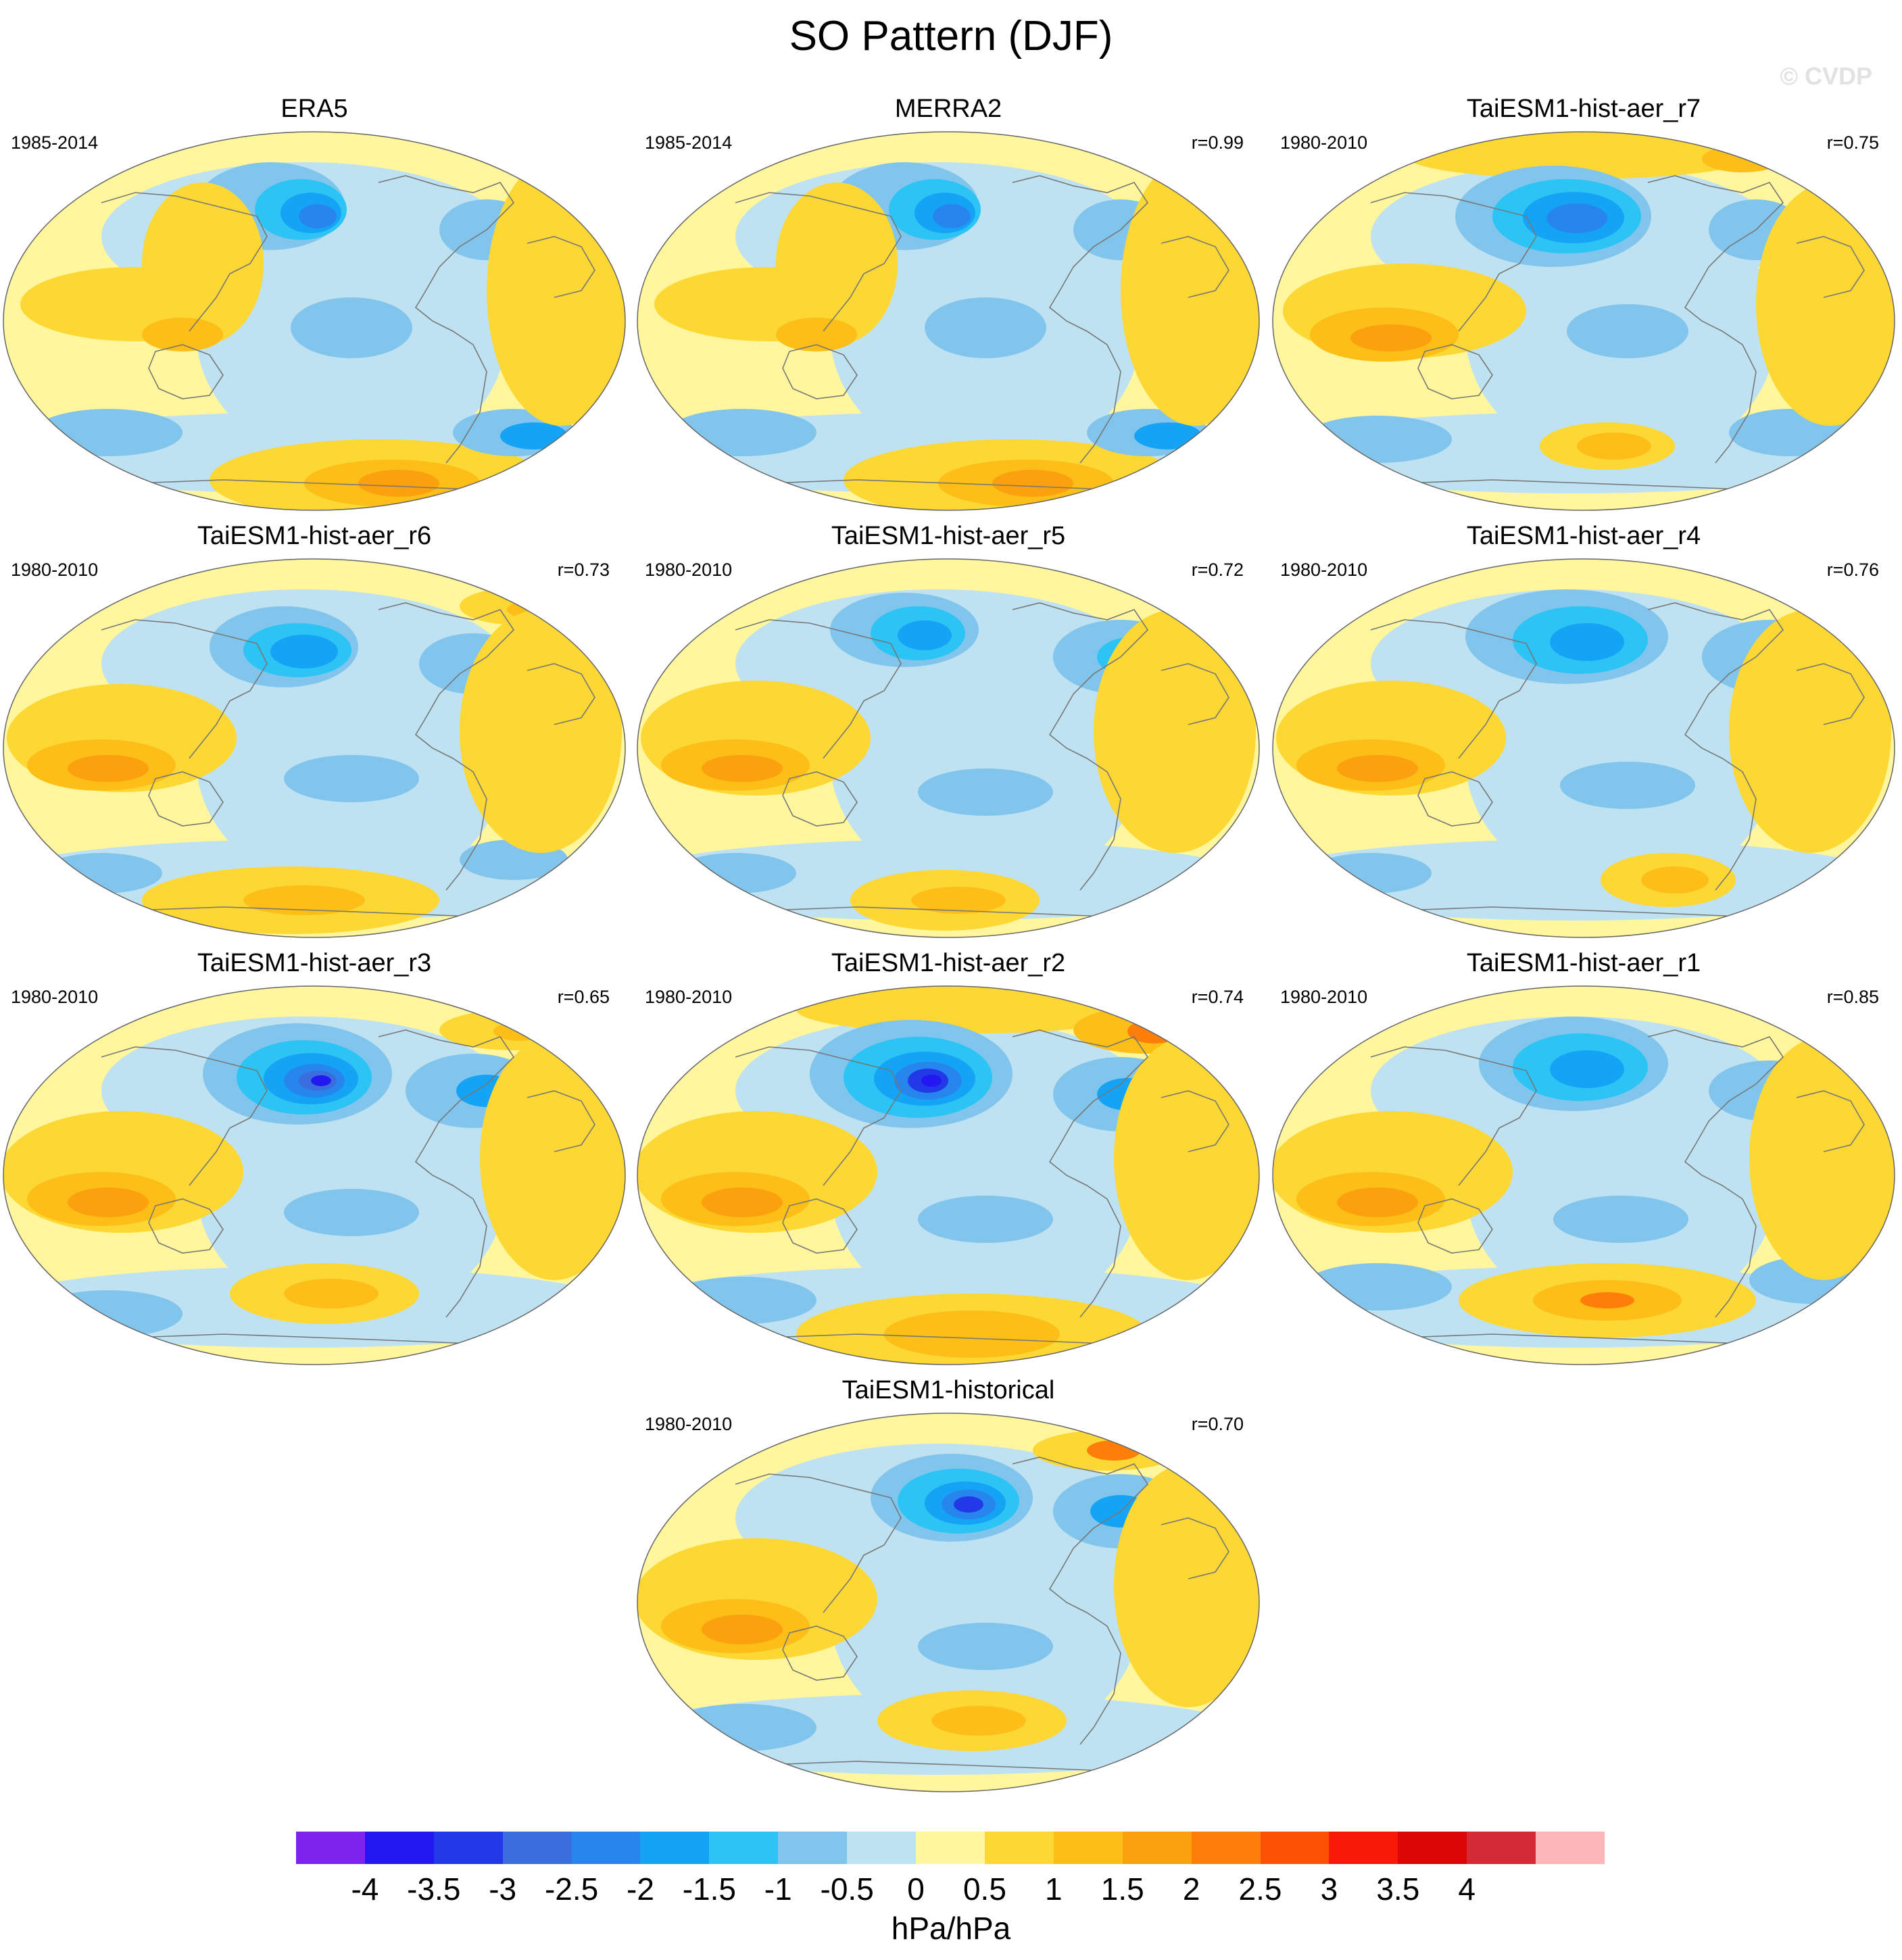  I want to click on panel-title: TaiESM1-hist-aer_r4, so click(1583, 536).